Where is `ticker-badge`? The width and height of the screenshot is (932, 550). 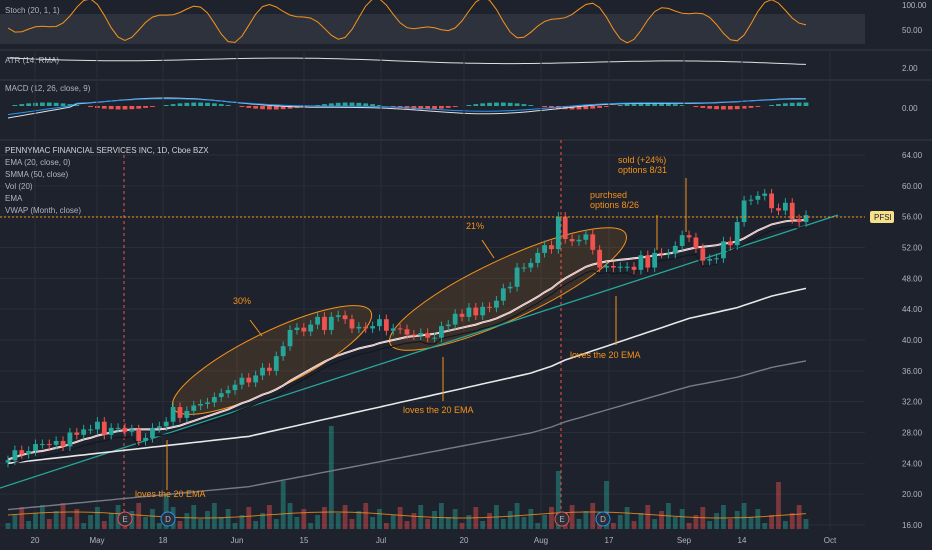 ticker-badge is located at coordinates (882, 217).